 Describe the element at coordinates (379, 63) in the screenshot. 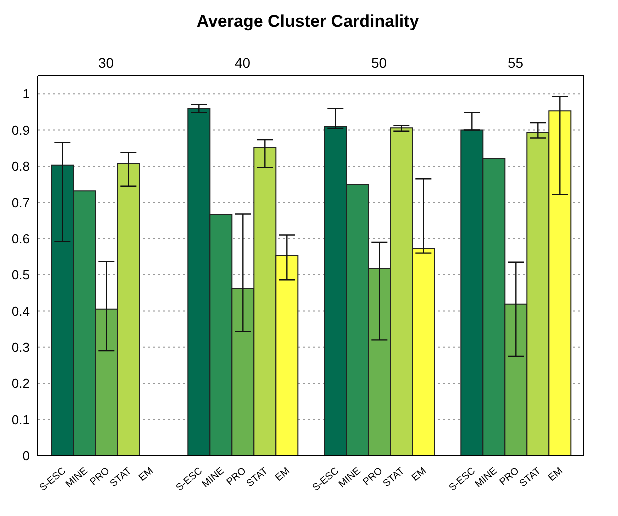

I see `x-tick-label: 50` at that location.